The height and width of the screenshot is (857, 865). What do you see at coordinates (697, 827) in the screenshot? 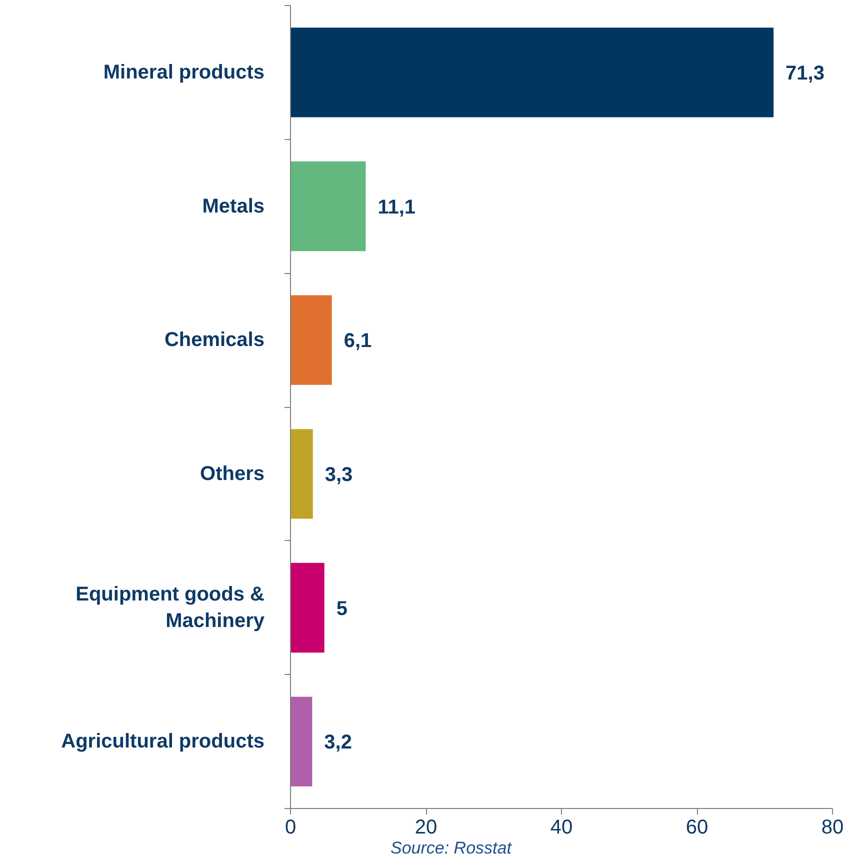
I see `x-tick-label: 60` at bounding box center [697, 827].